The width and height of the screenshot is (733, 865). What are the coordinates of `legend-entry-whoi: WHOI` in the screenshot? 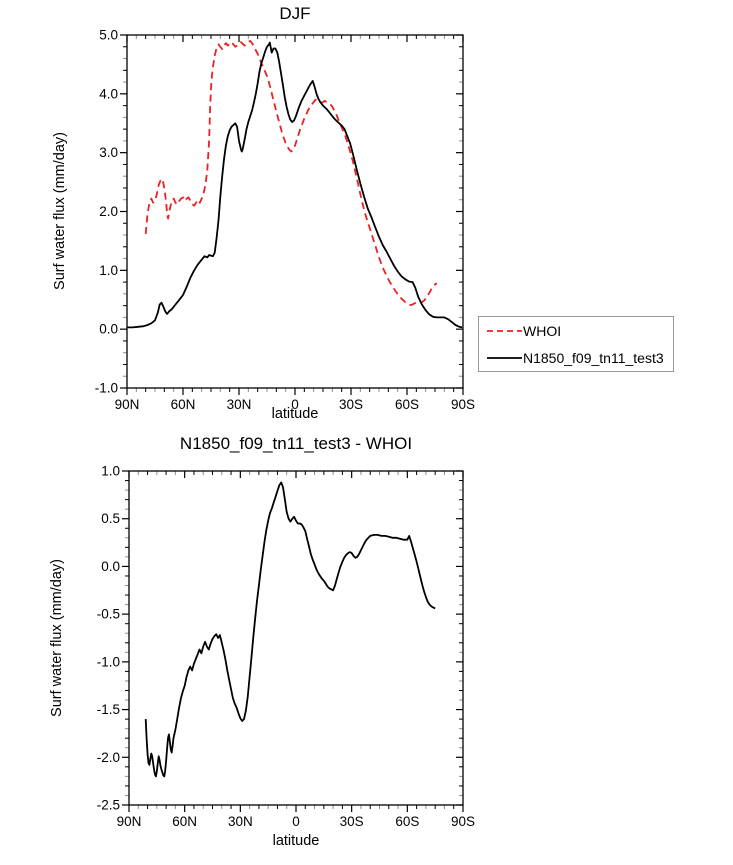 It's located at (576, 330).